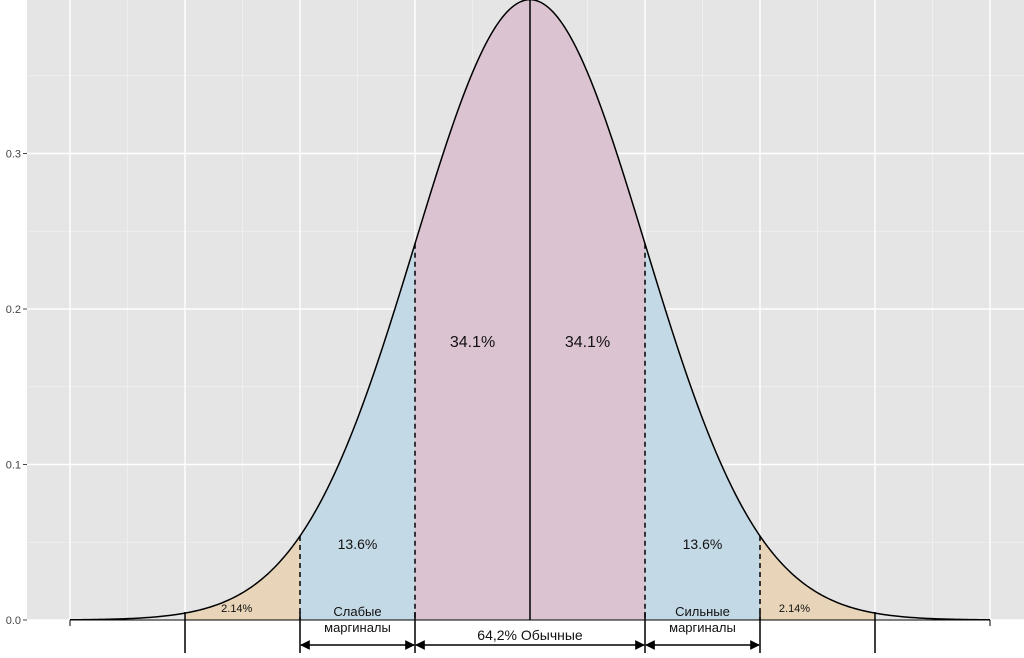  I want to click on y-tick-label: 0.0, so click(13, 621).